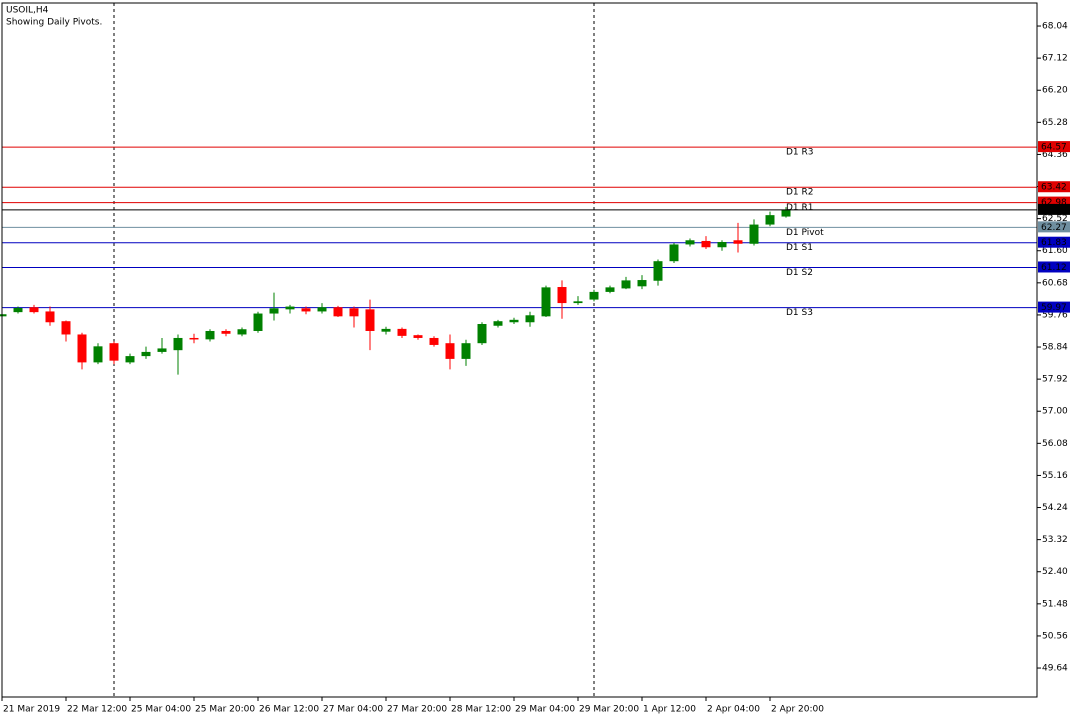 Image resolution: width=1080 pixels, height=720 pixels. I want to click on x-tick-label: 28 Mar 12:00, so click(481, 710).